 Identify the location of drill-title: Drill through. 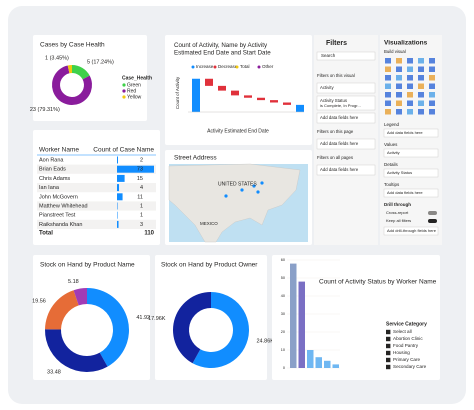
(397, 204).